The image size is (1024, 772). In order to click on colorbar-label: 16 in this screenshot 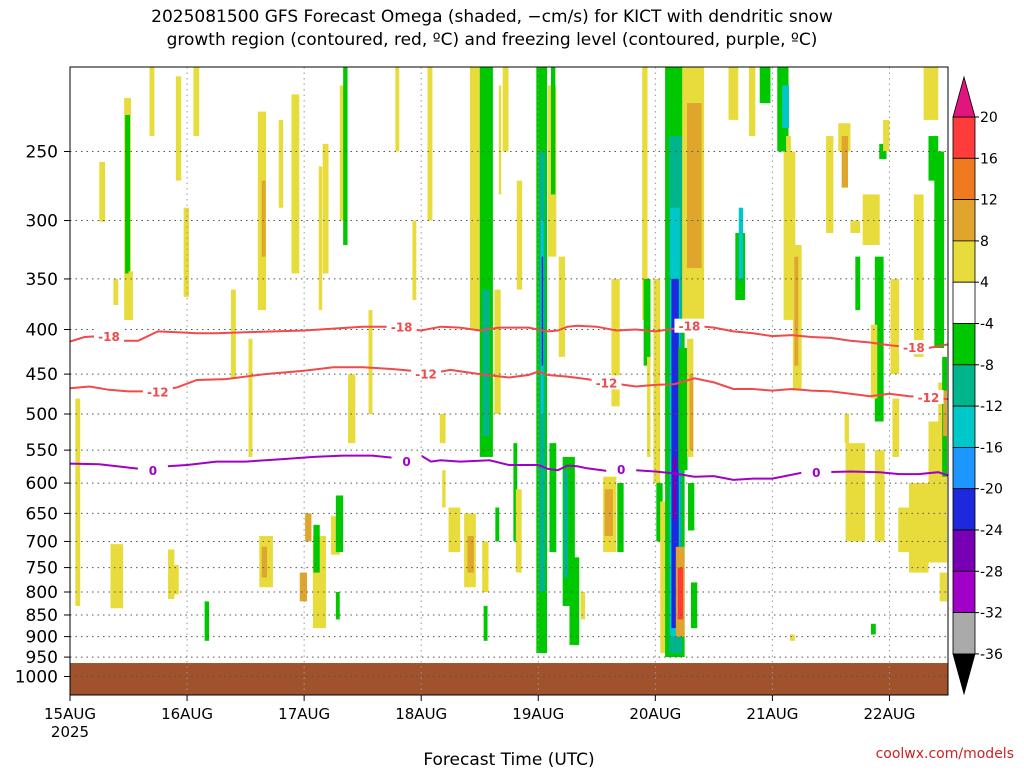, I will do `click(989, 159)`.